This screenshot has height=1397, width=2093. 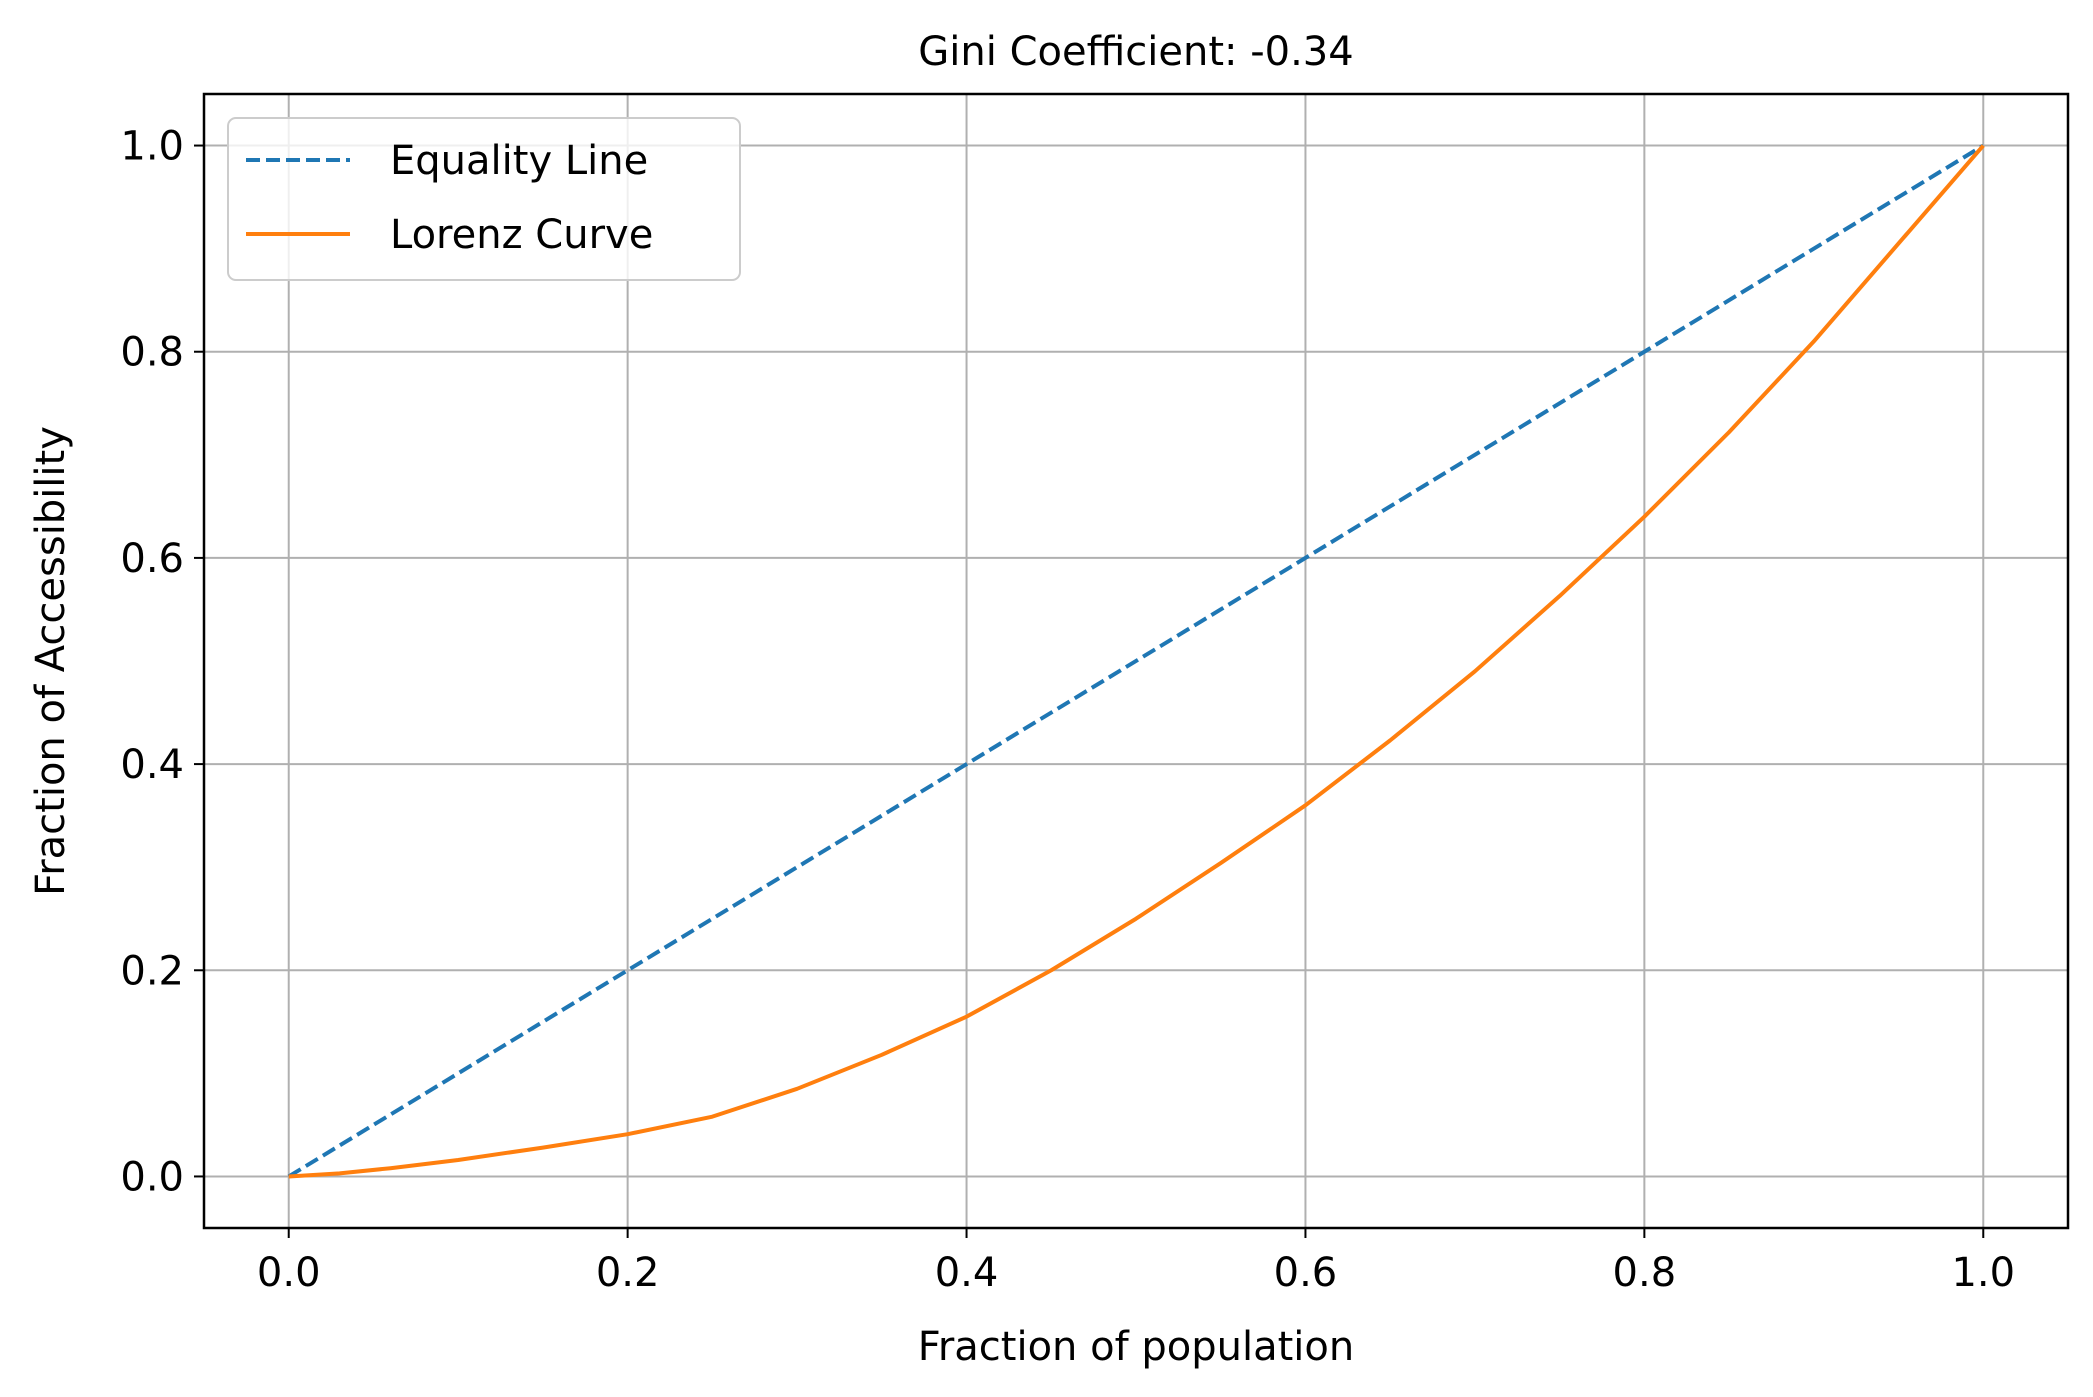 I want to click on legend: Equality Line Lorenz Curve, so click(x=484, y=199).